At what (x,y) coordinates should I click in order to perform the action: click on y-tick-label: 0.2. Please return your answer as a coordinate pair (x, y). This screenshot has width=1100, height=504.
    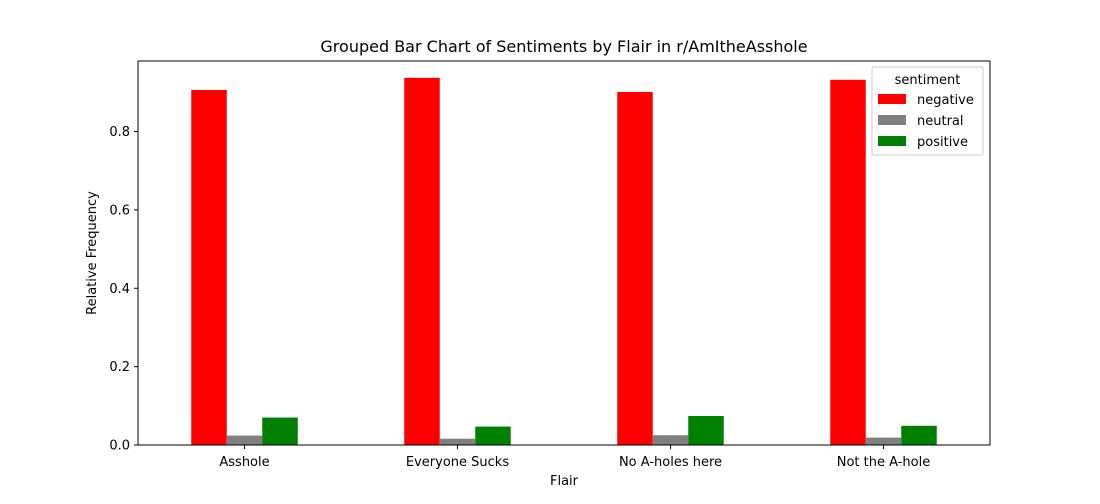
    Looking at the image, I should click on (119, 367).